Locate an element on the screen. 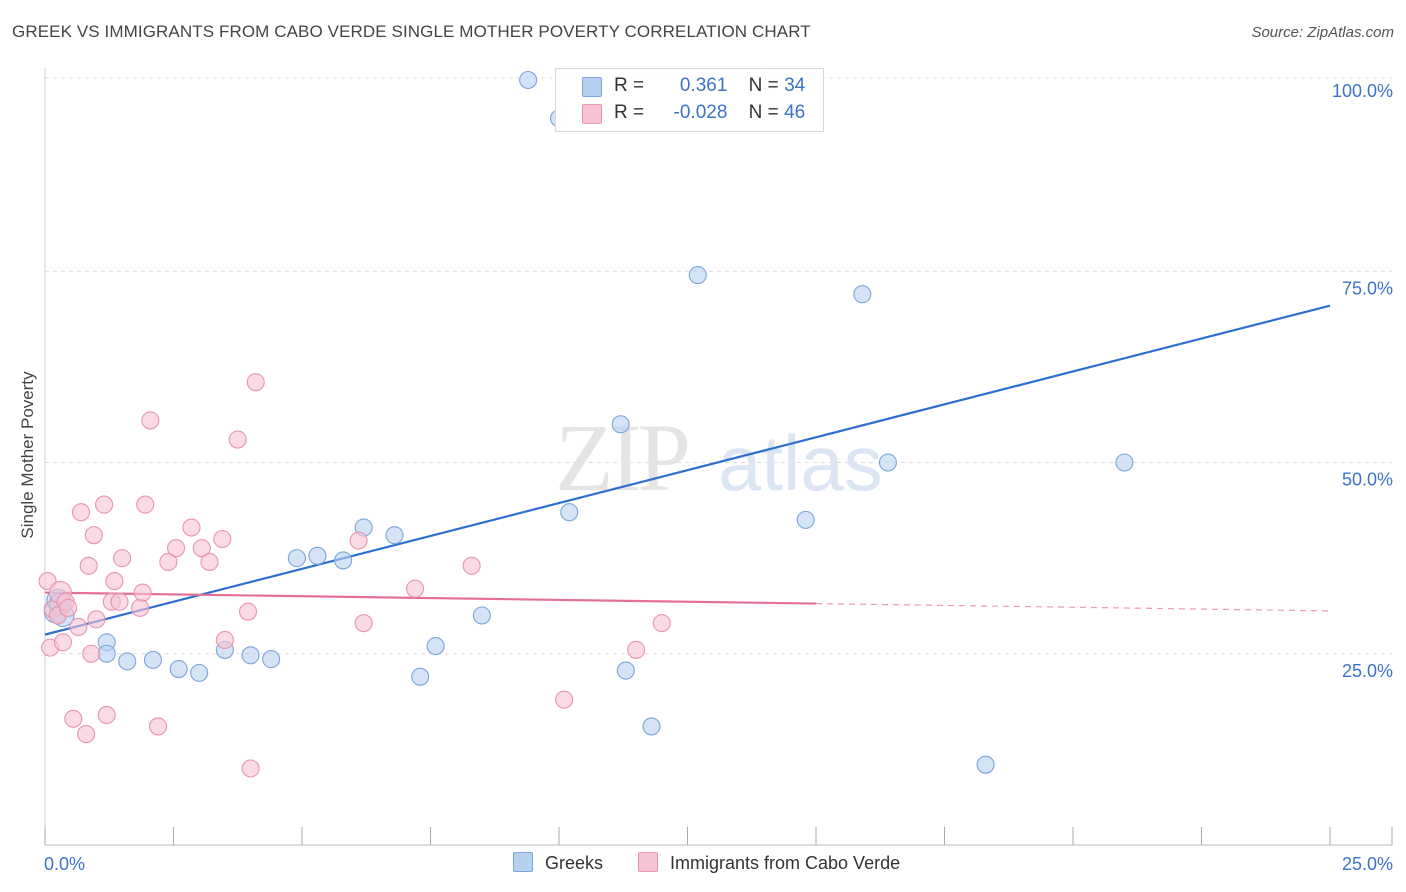  cabo-verde-legend-swatch is located at coordinates (648, 862).